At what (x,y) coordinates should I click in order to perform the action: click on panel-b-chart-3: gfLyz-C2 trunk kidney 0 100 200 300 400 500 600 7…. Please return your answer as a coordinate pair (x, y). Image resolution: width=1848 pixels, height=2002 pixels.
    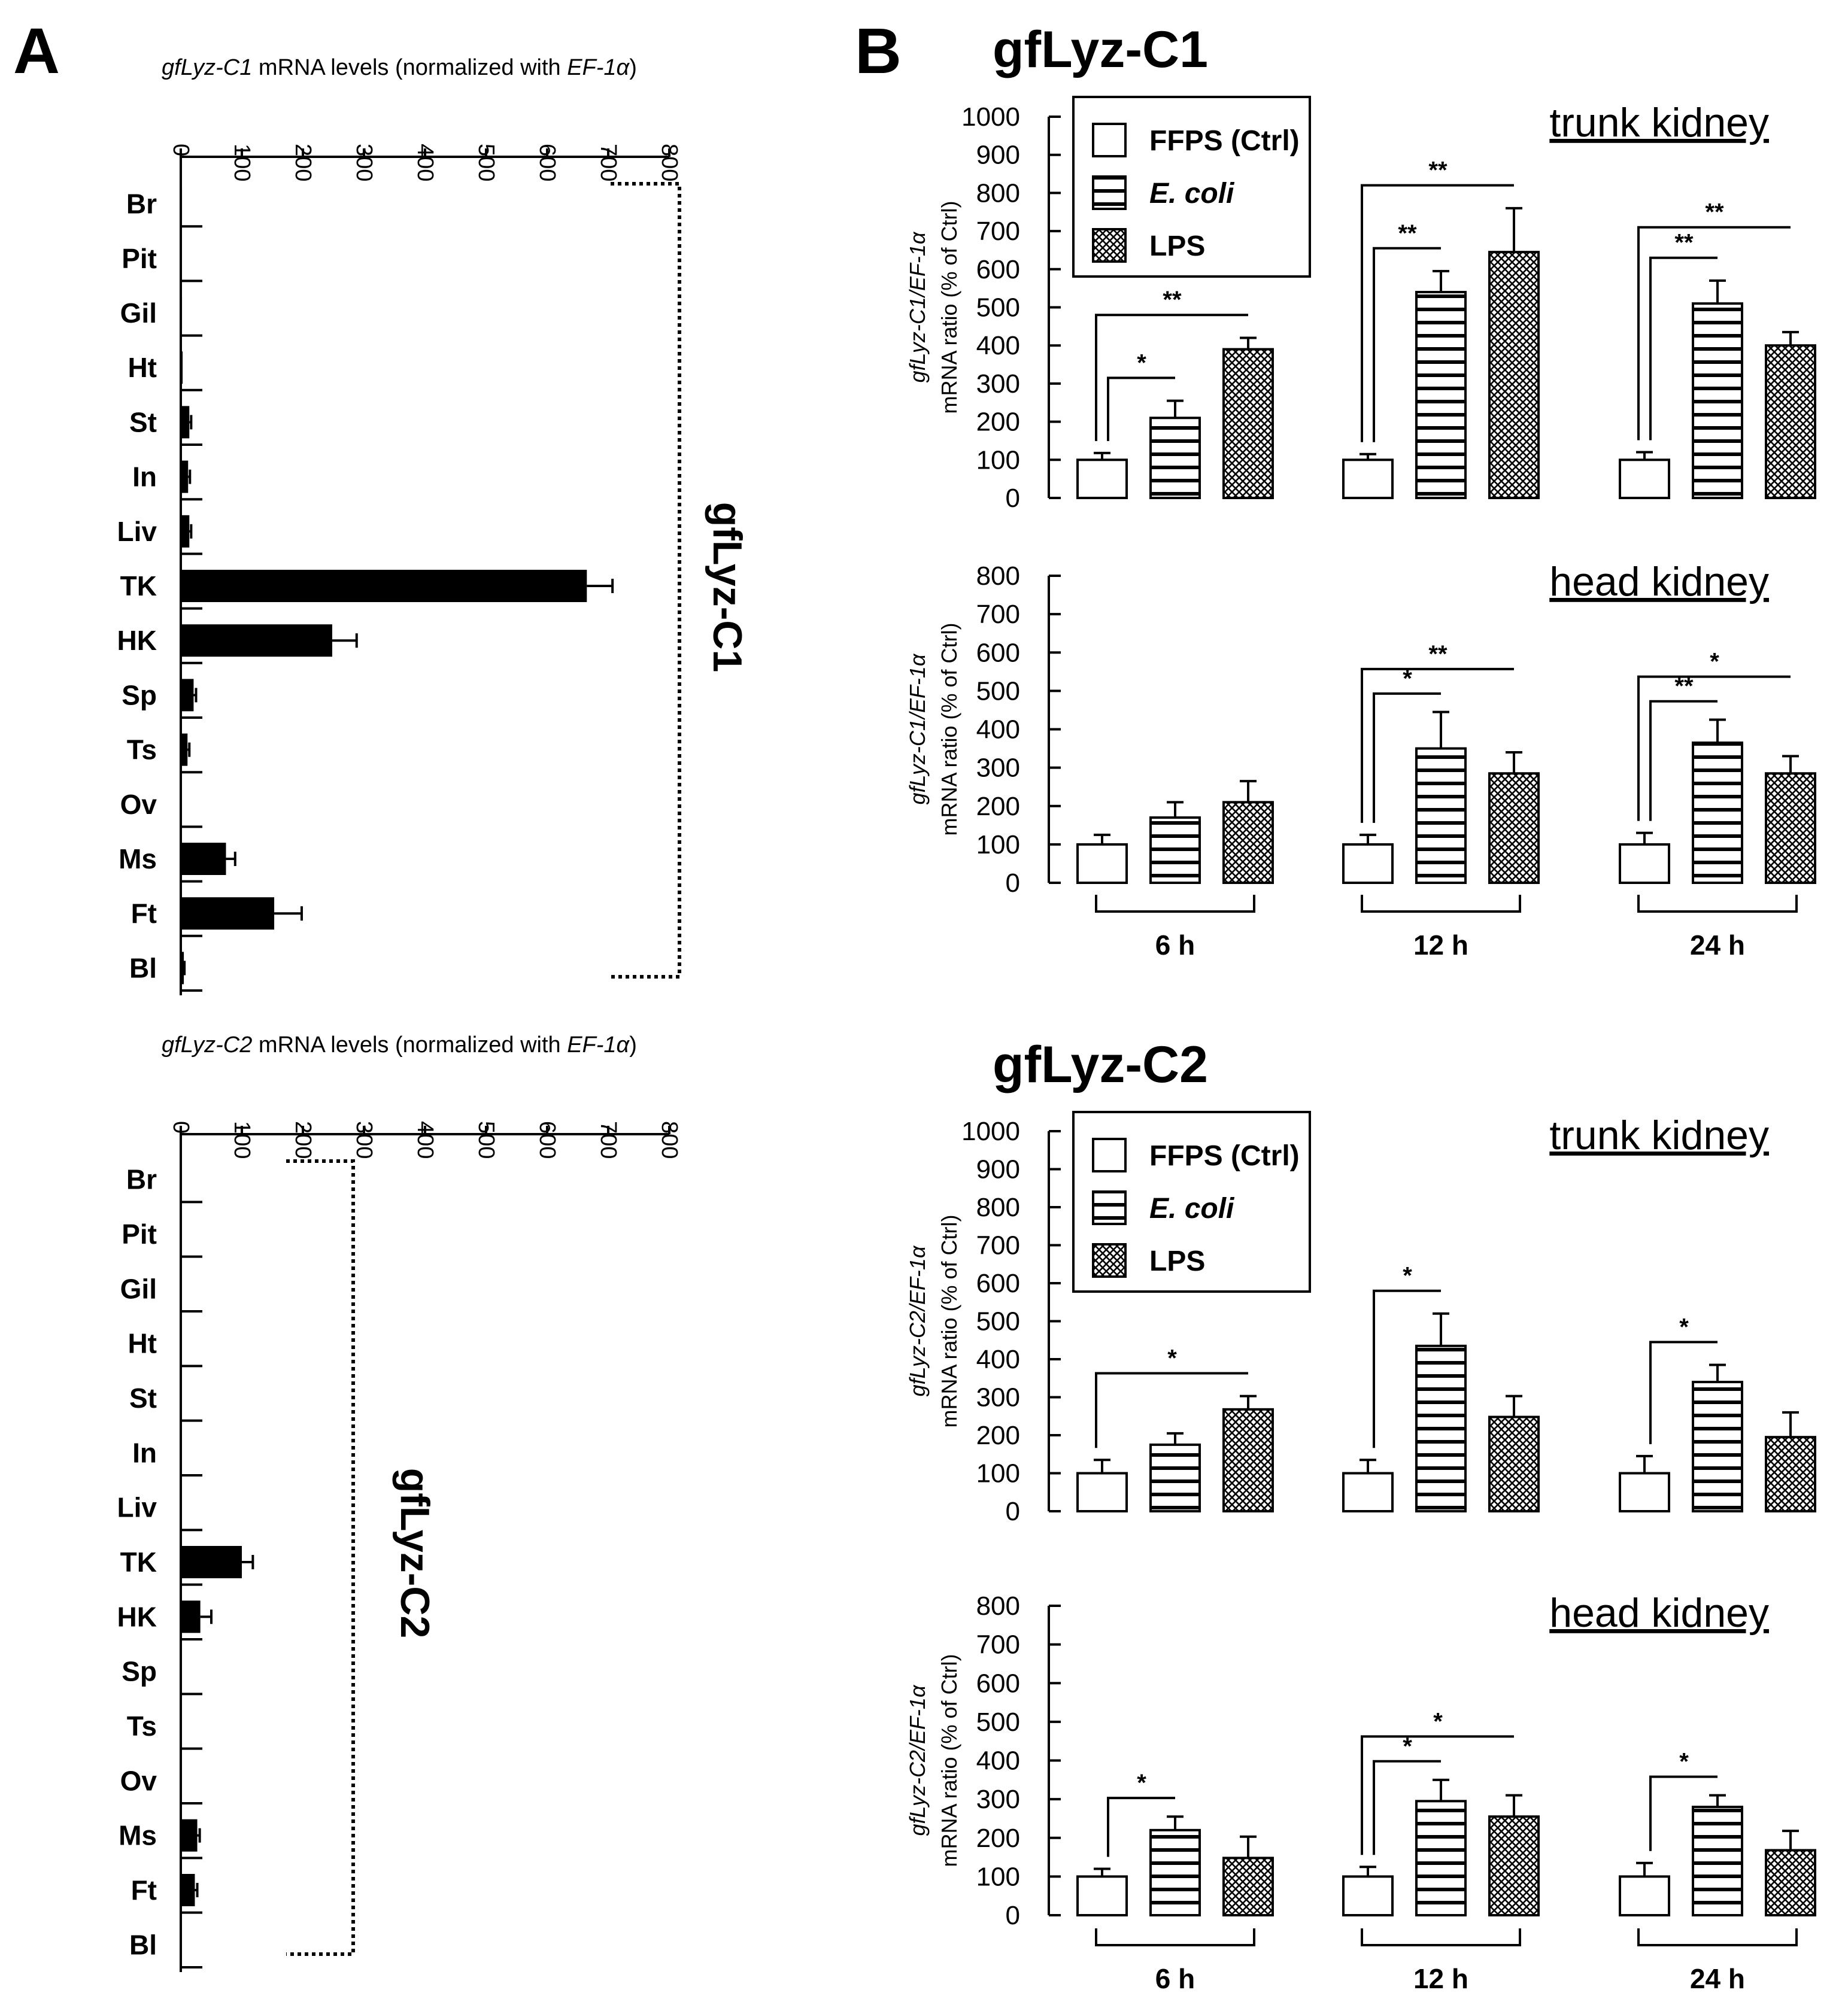
    Looking at the image, I should click on (1360, 1281).